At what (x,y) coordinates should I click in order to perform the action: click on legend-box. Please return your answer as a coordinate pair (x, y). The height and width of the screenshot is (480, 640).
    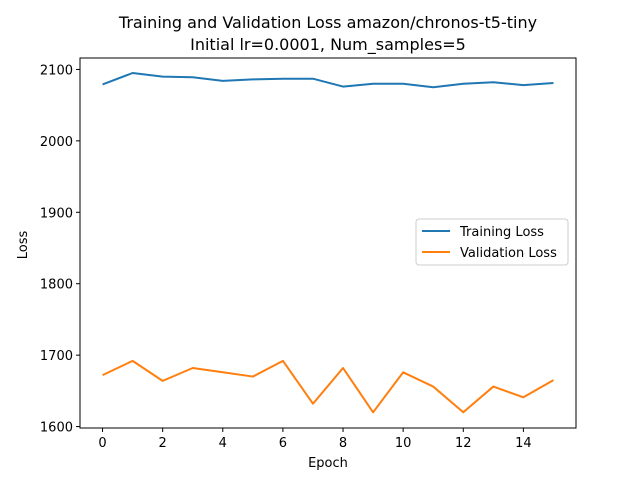
    Looking at the image, I should click on (492, 242).